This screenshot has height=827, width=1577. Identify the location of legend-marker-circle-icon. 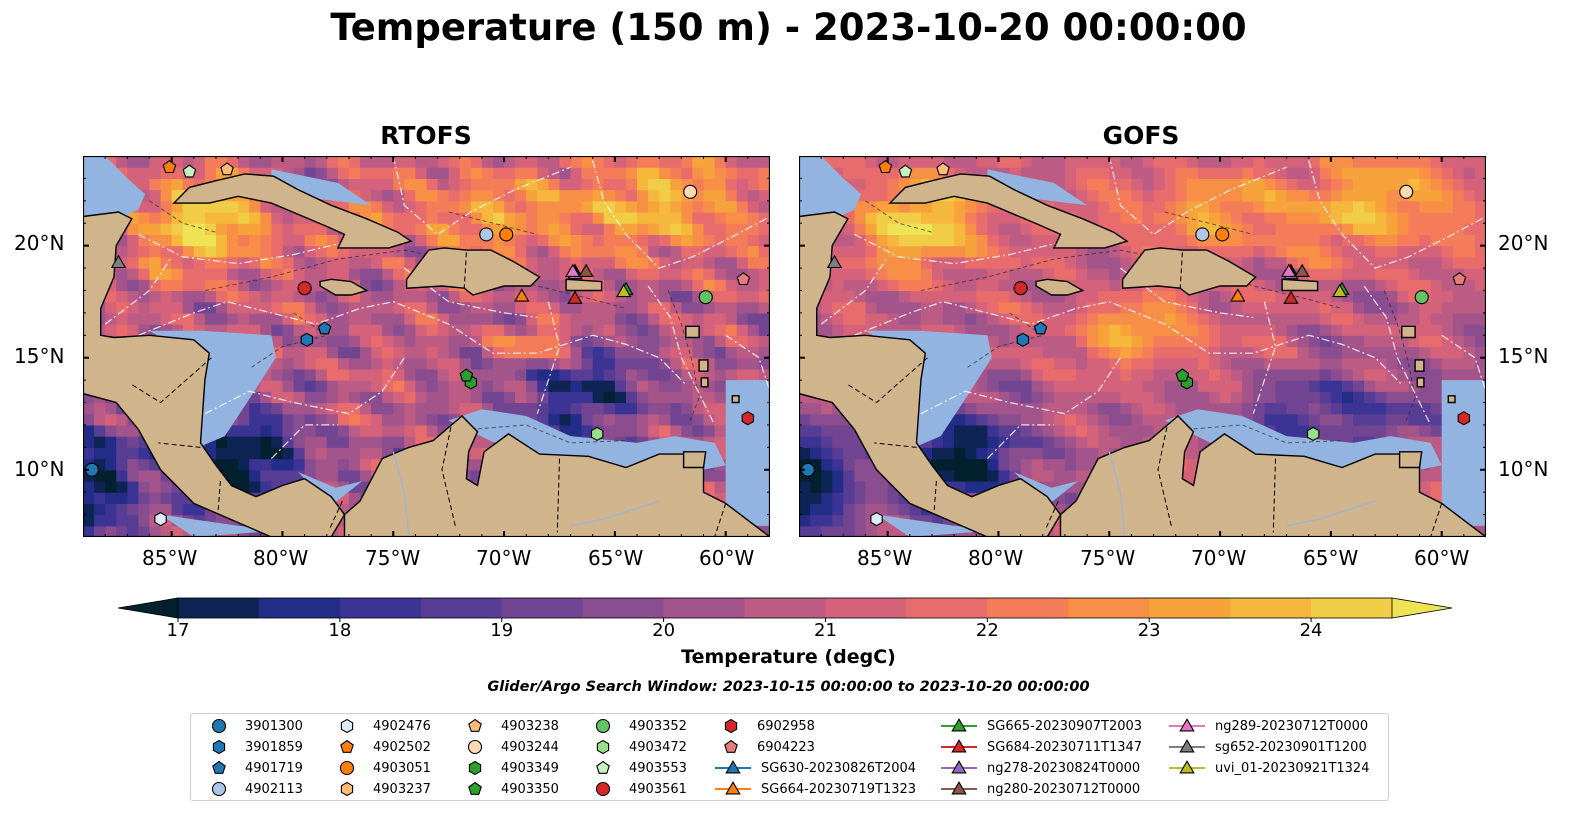
(219, 726).